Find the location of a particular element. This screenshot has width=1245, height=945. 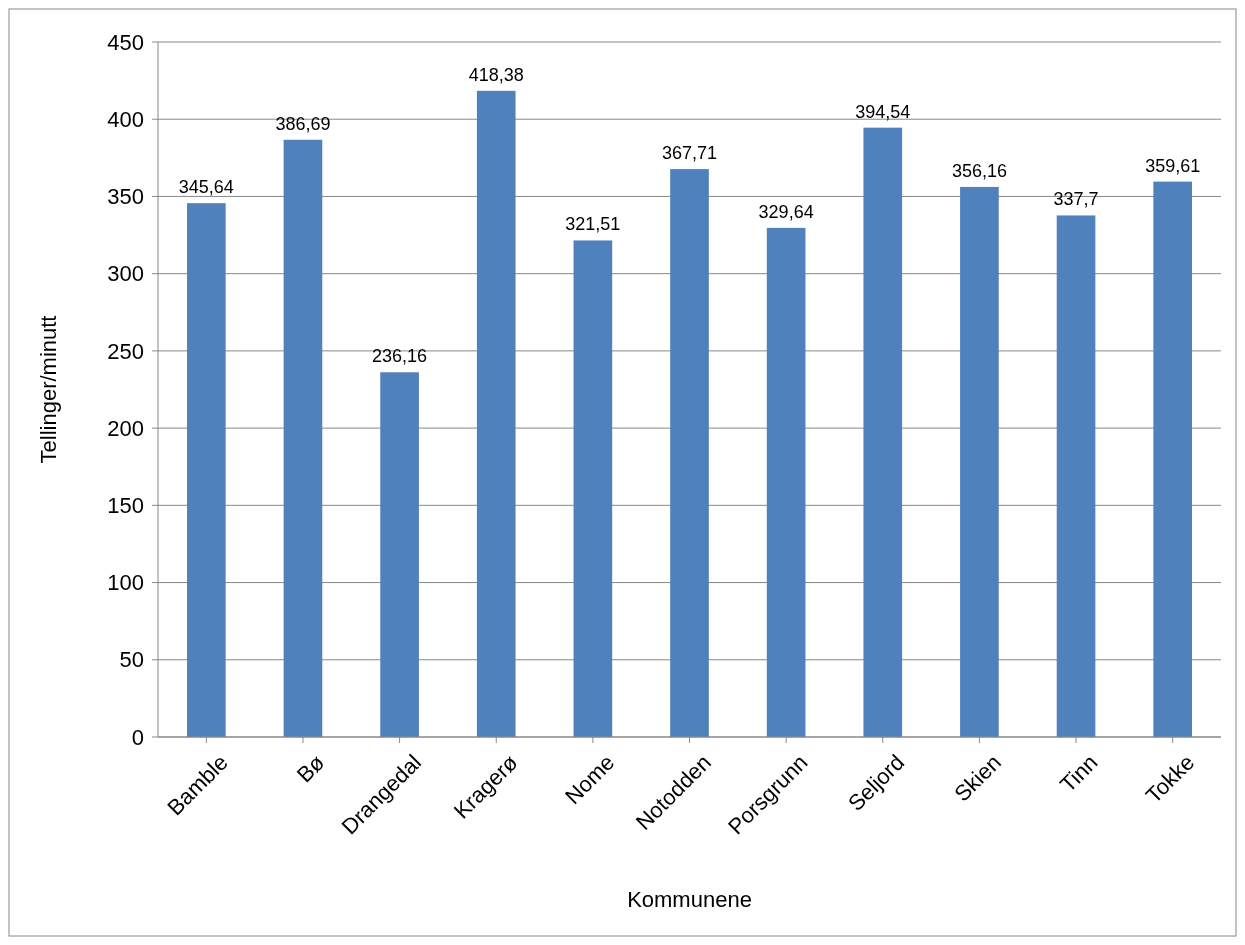

data-label: 337,7 is located at coordinates (1076, 199).